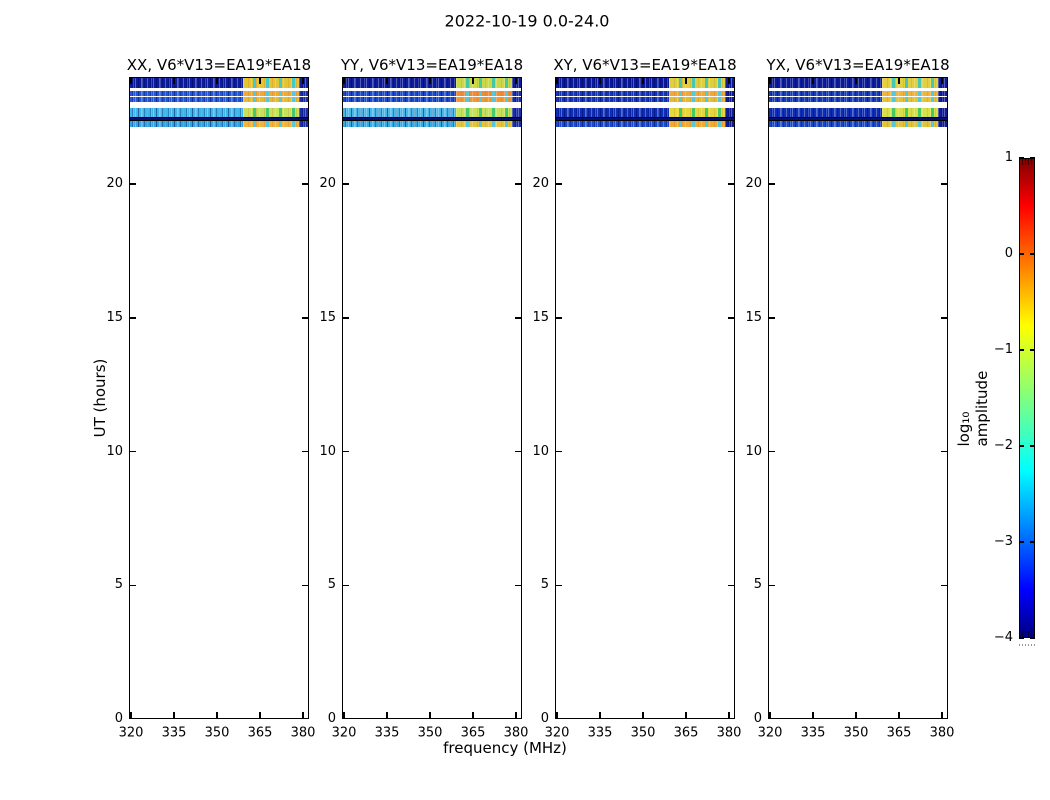 The height and width of the screenshot is (800, 1050). Describe the element at coordinates (303, 733) in the screenshot. I see `x-tick-label: 380` at that location.